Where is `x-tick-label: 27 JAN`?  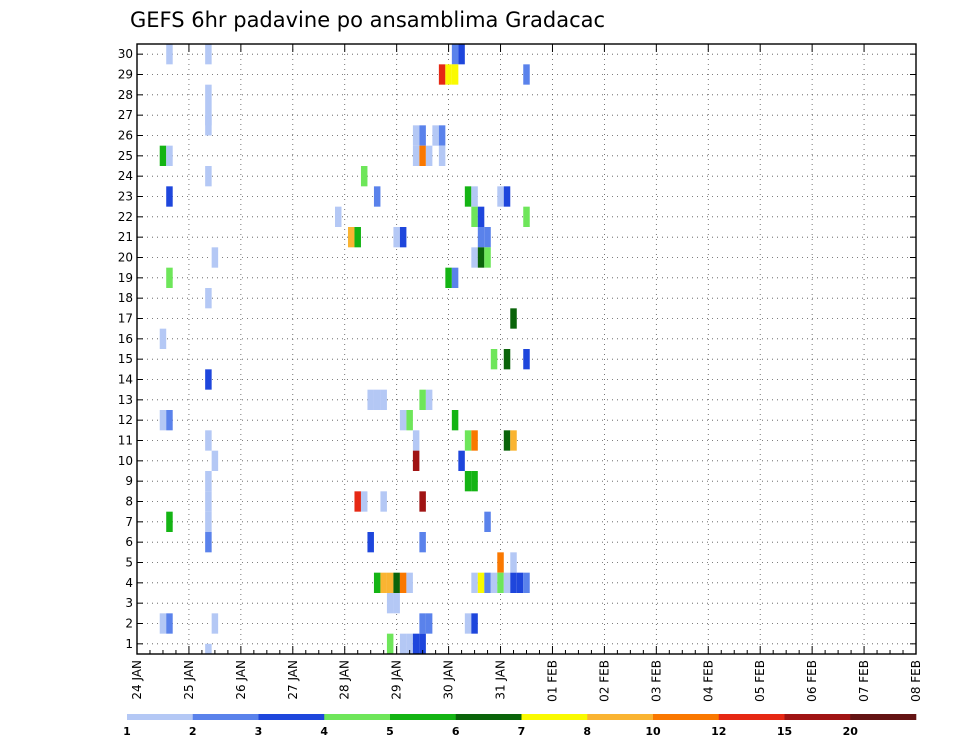
x-tick-label: 27 JAN is located at coordinates (293, 680).